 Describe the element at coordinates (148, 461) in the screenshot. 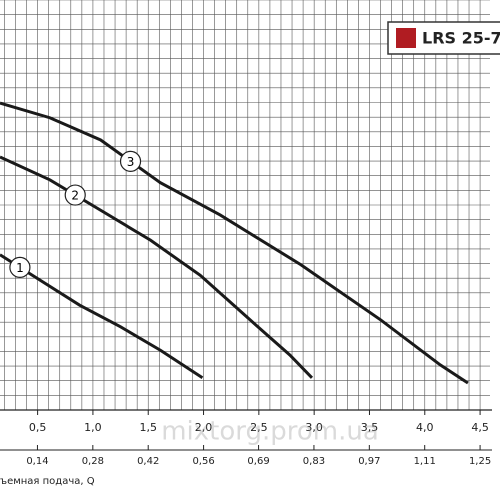

I see `x2-tick-label: 0,42` at that location.